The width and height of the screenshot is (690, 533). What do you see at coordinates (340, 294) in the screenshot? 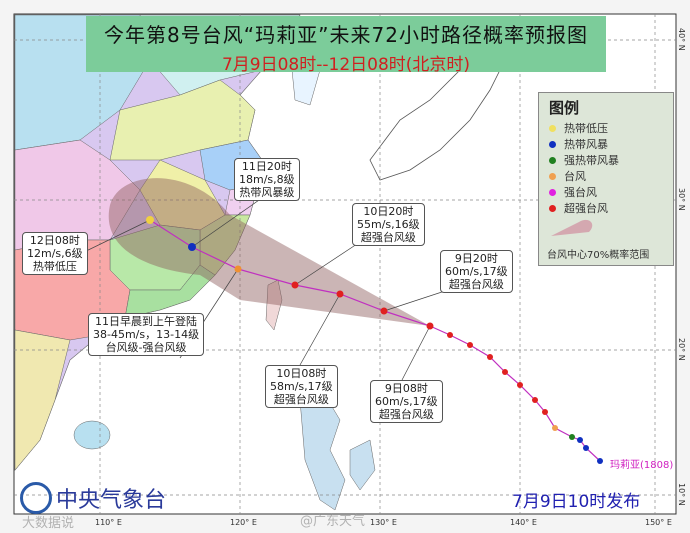
I see `point-10d08` at bounding box center [340, 294].